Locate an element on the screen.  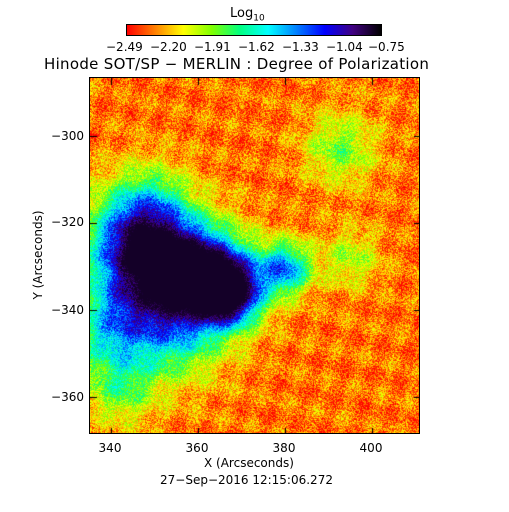
x-tick-label: 400 is located at coordinates (371, 448).